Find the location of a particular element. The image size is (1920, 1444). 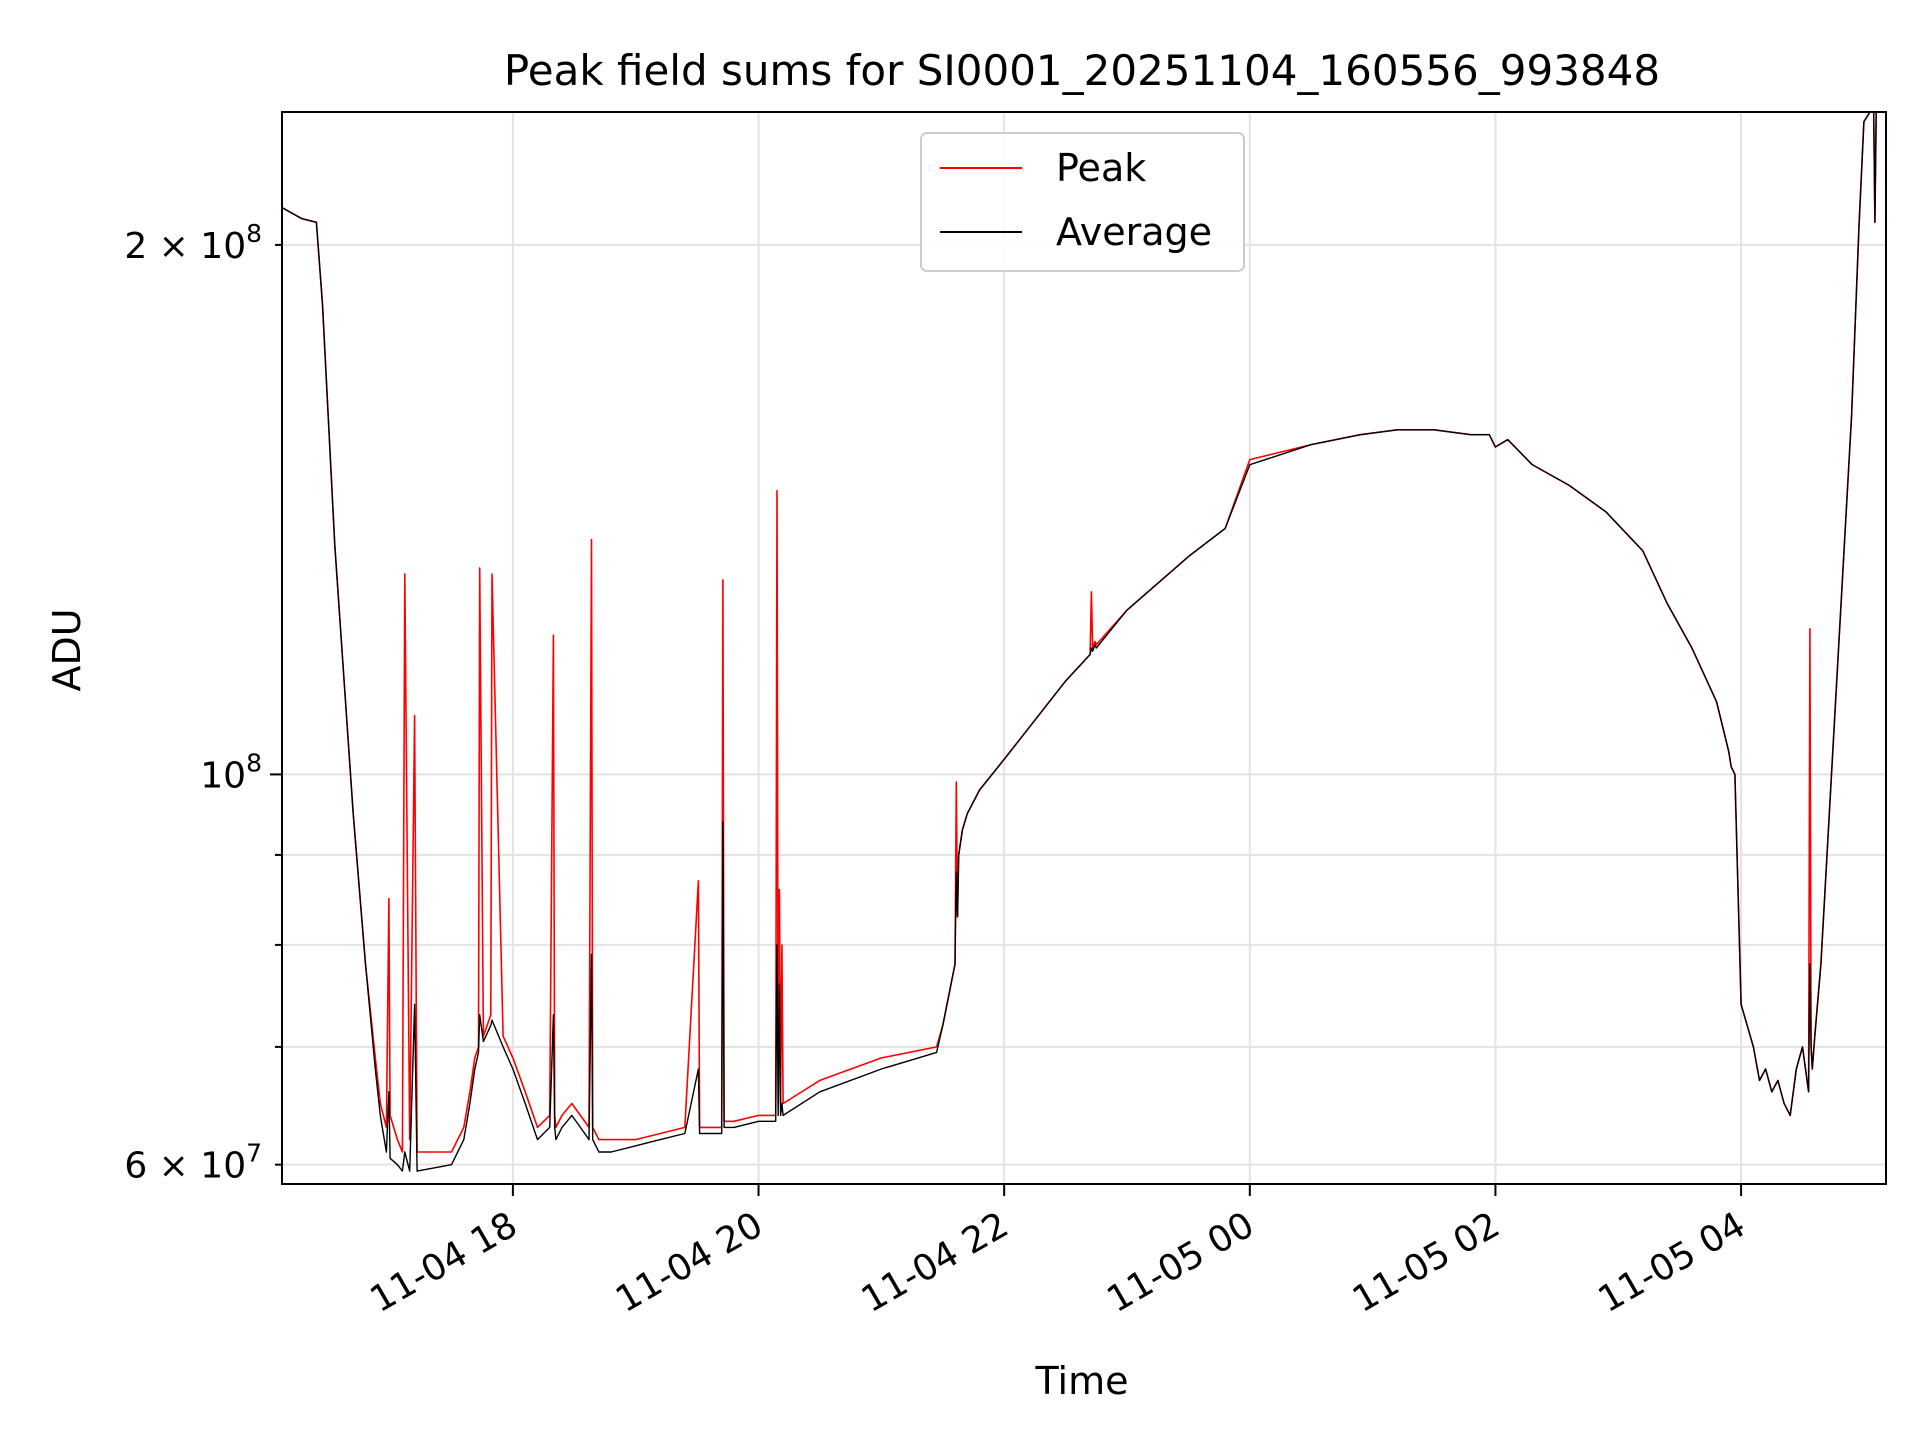

legend-label-average: Average is located at coordinates (1134, 232).